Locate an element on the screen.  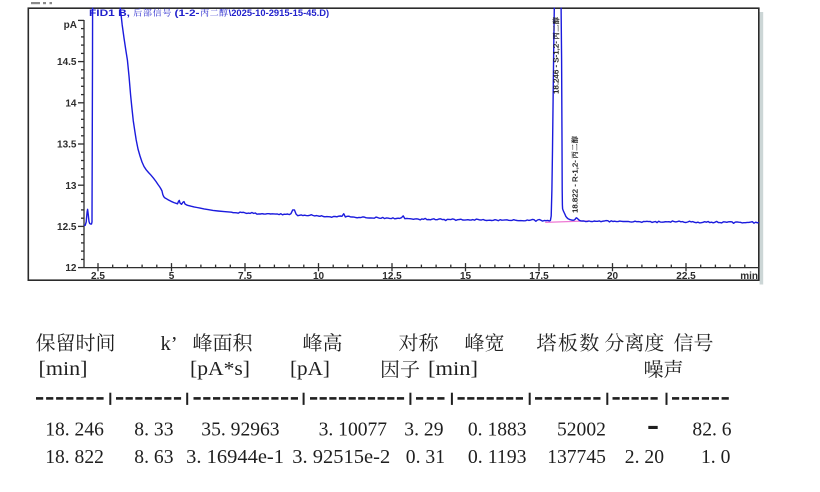
svg-text: 13 is located at coordinates (71, 186).